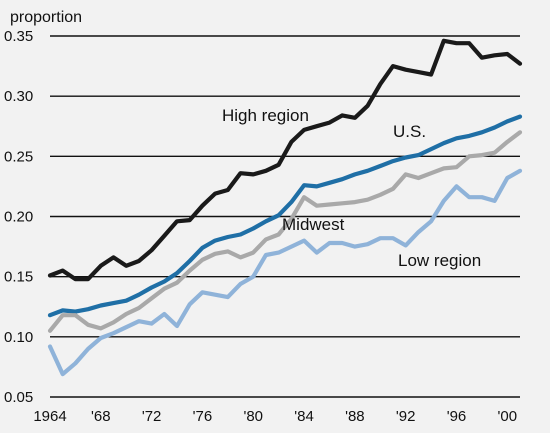 This screenshot has height=433, width=550. What do you see at coordinates (18, 277) in the screenshot?
I see `y-tick-label: 0.15` at bounding box center [18, 277].